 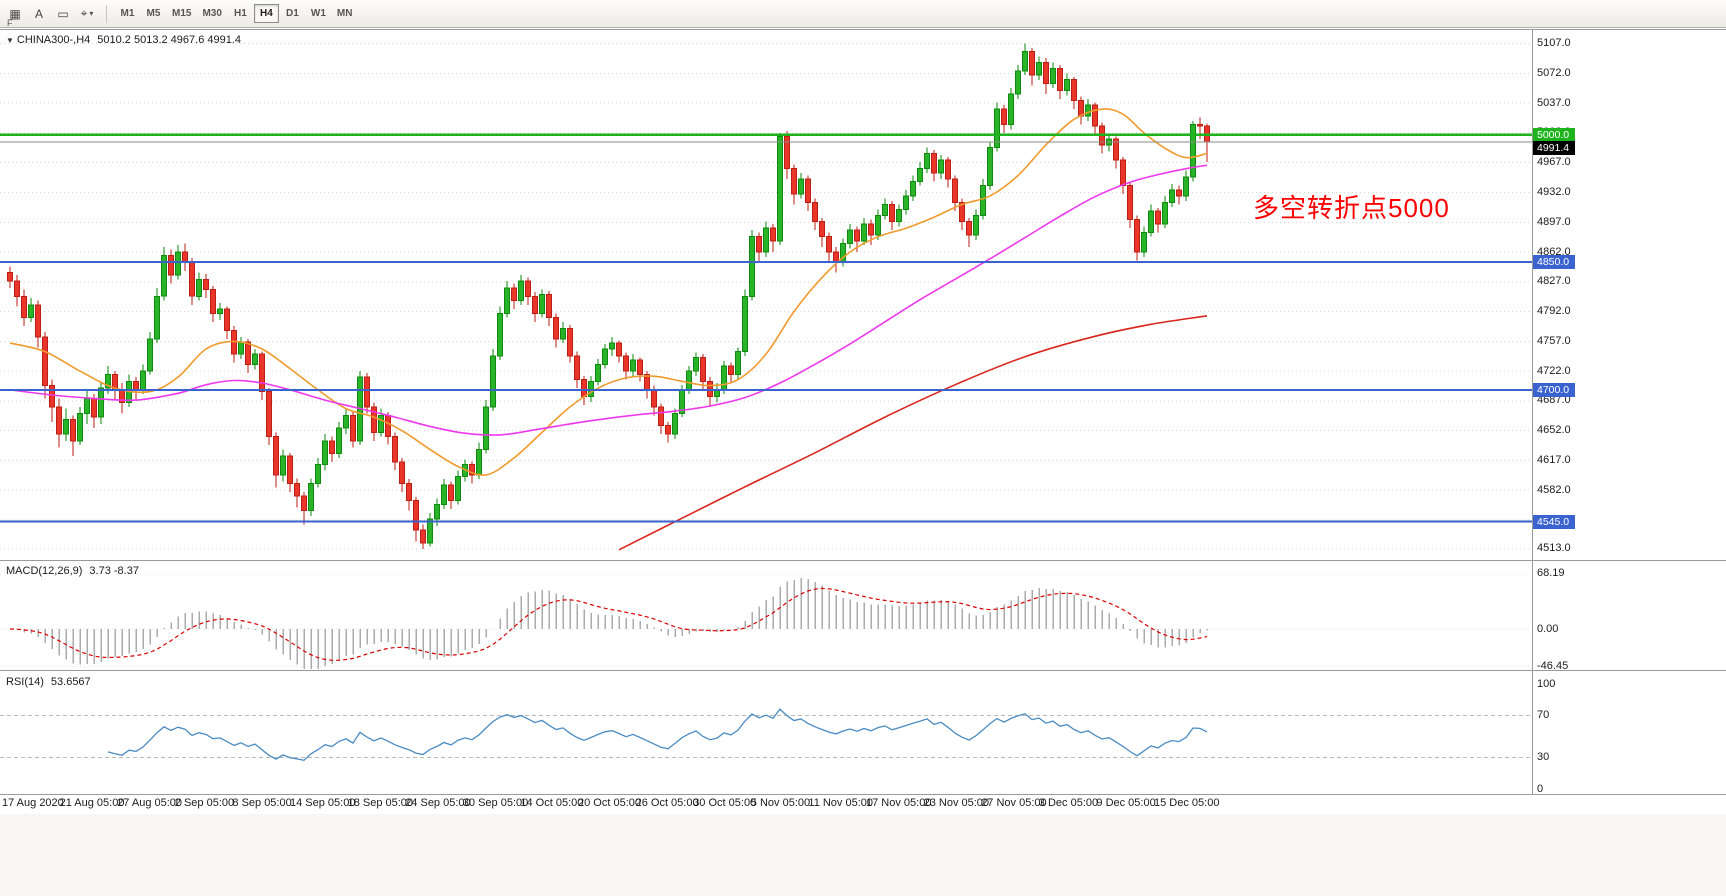 I want to click on rsi-label: RSI(14), so click(x=25, y=682).